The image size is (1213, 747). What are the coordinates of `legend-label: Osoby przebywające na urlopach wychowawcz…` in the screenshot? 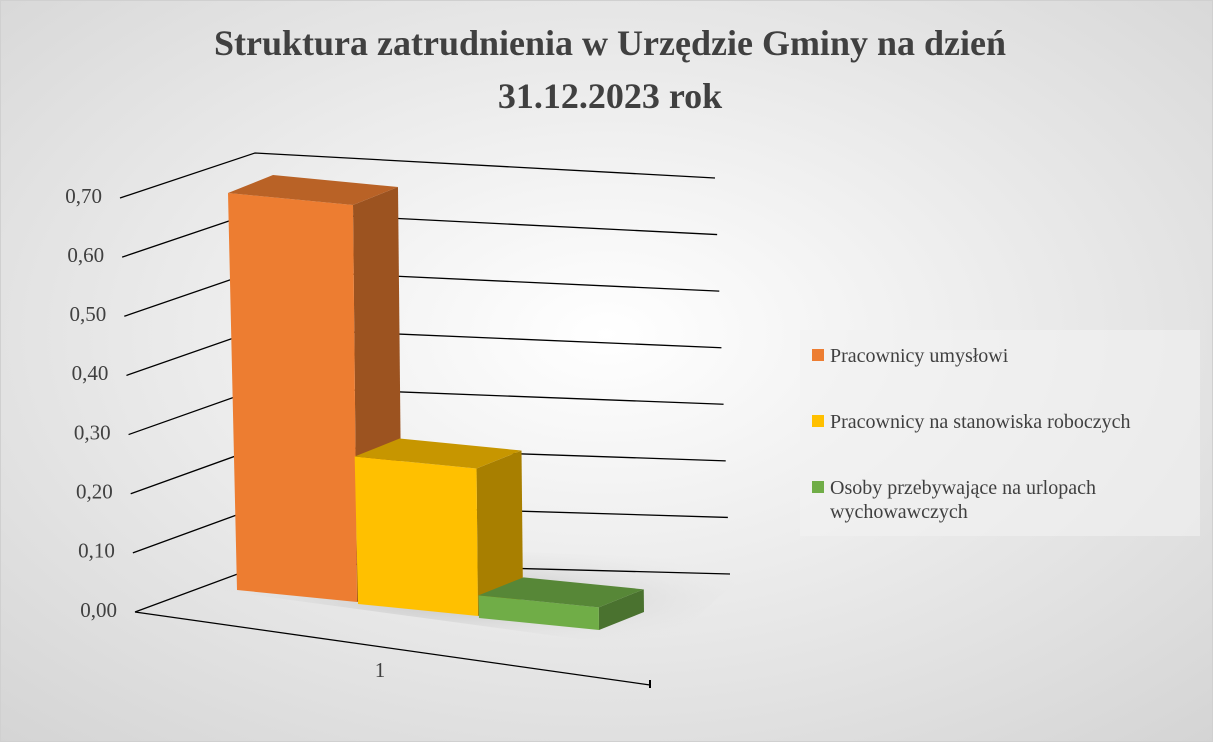 It's located at (963, 500).